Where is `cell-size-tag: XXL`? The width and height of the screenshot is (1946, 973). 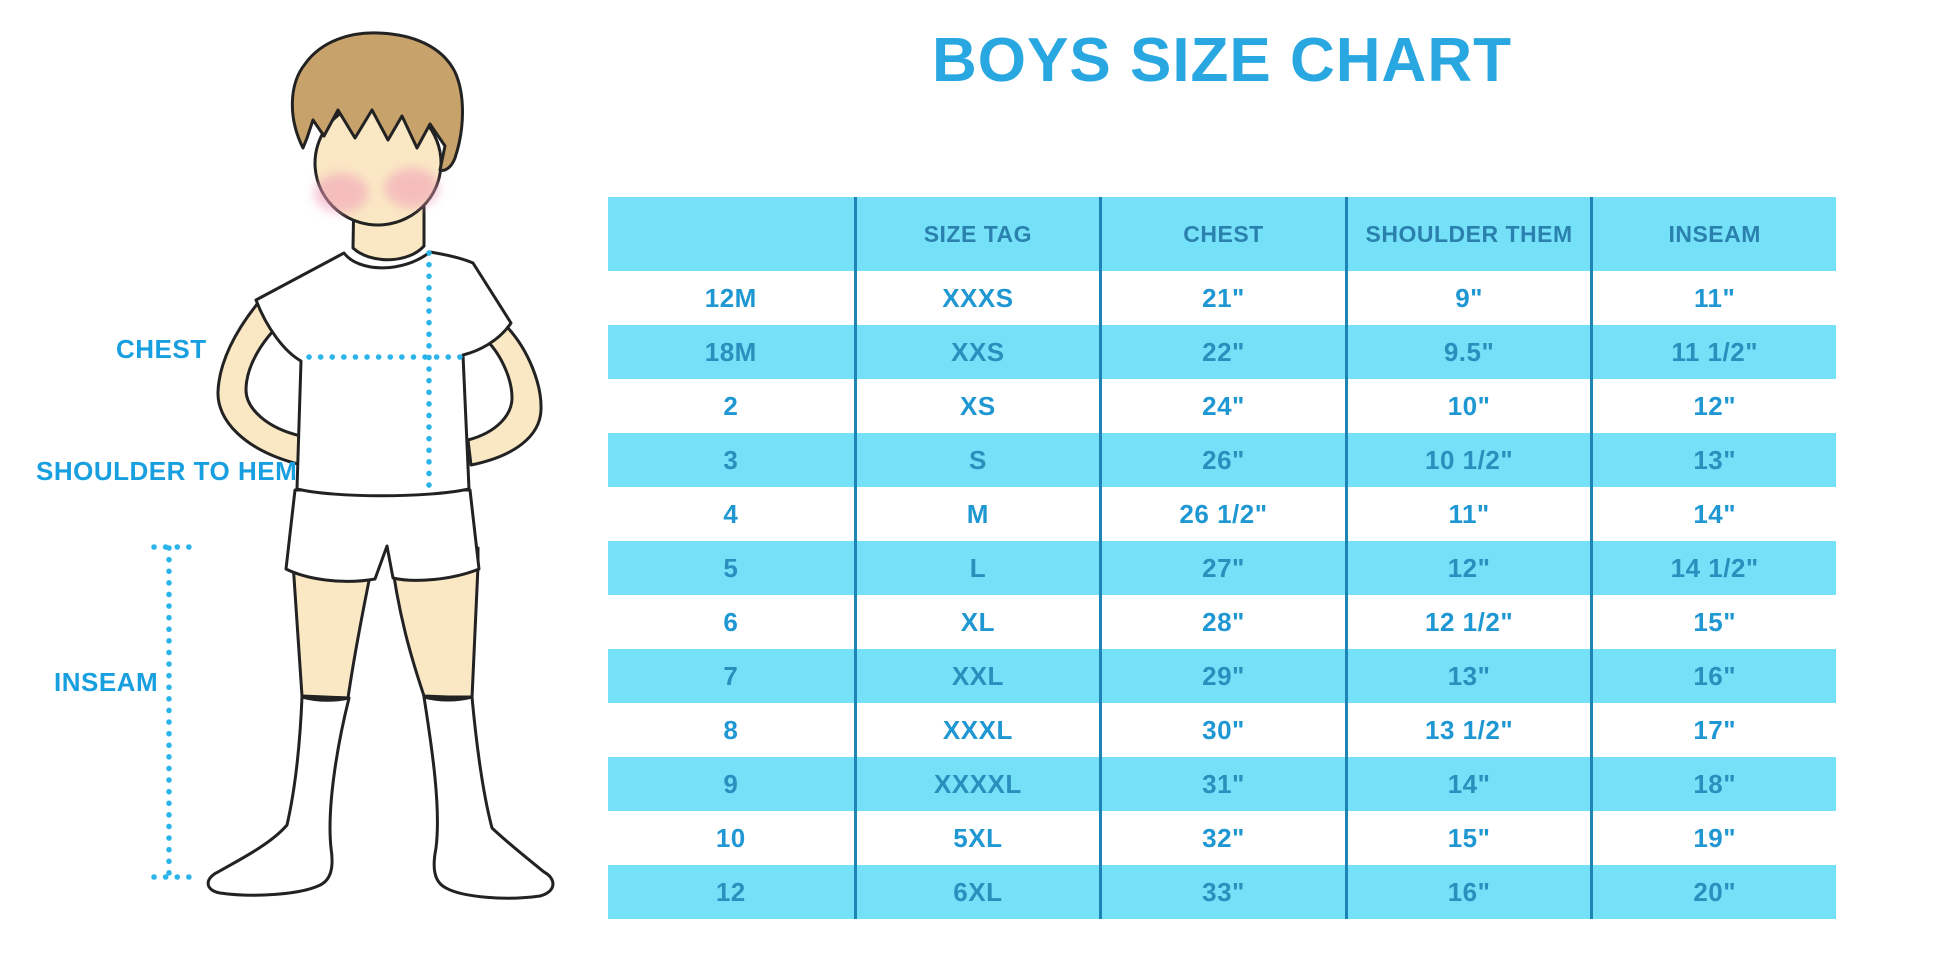 cell-size-tag: XXL is located at coordinates (976, 676).